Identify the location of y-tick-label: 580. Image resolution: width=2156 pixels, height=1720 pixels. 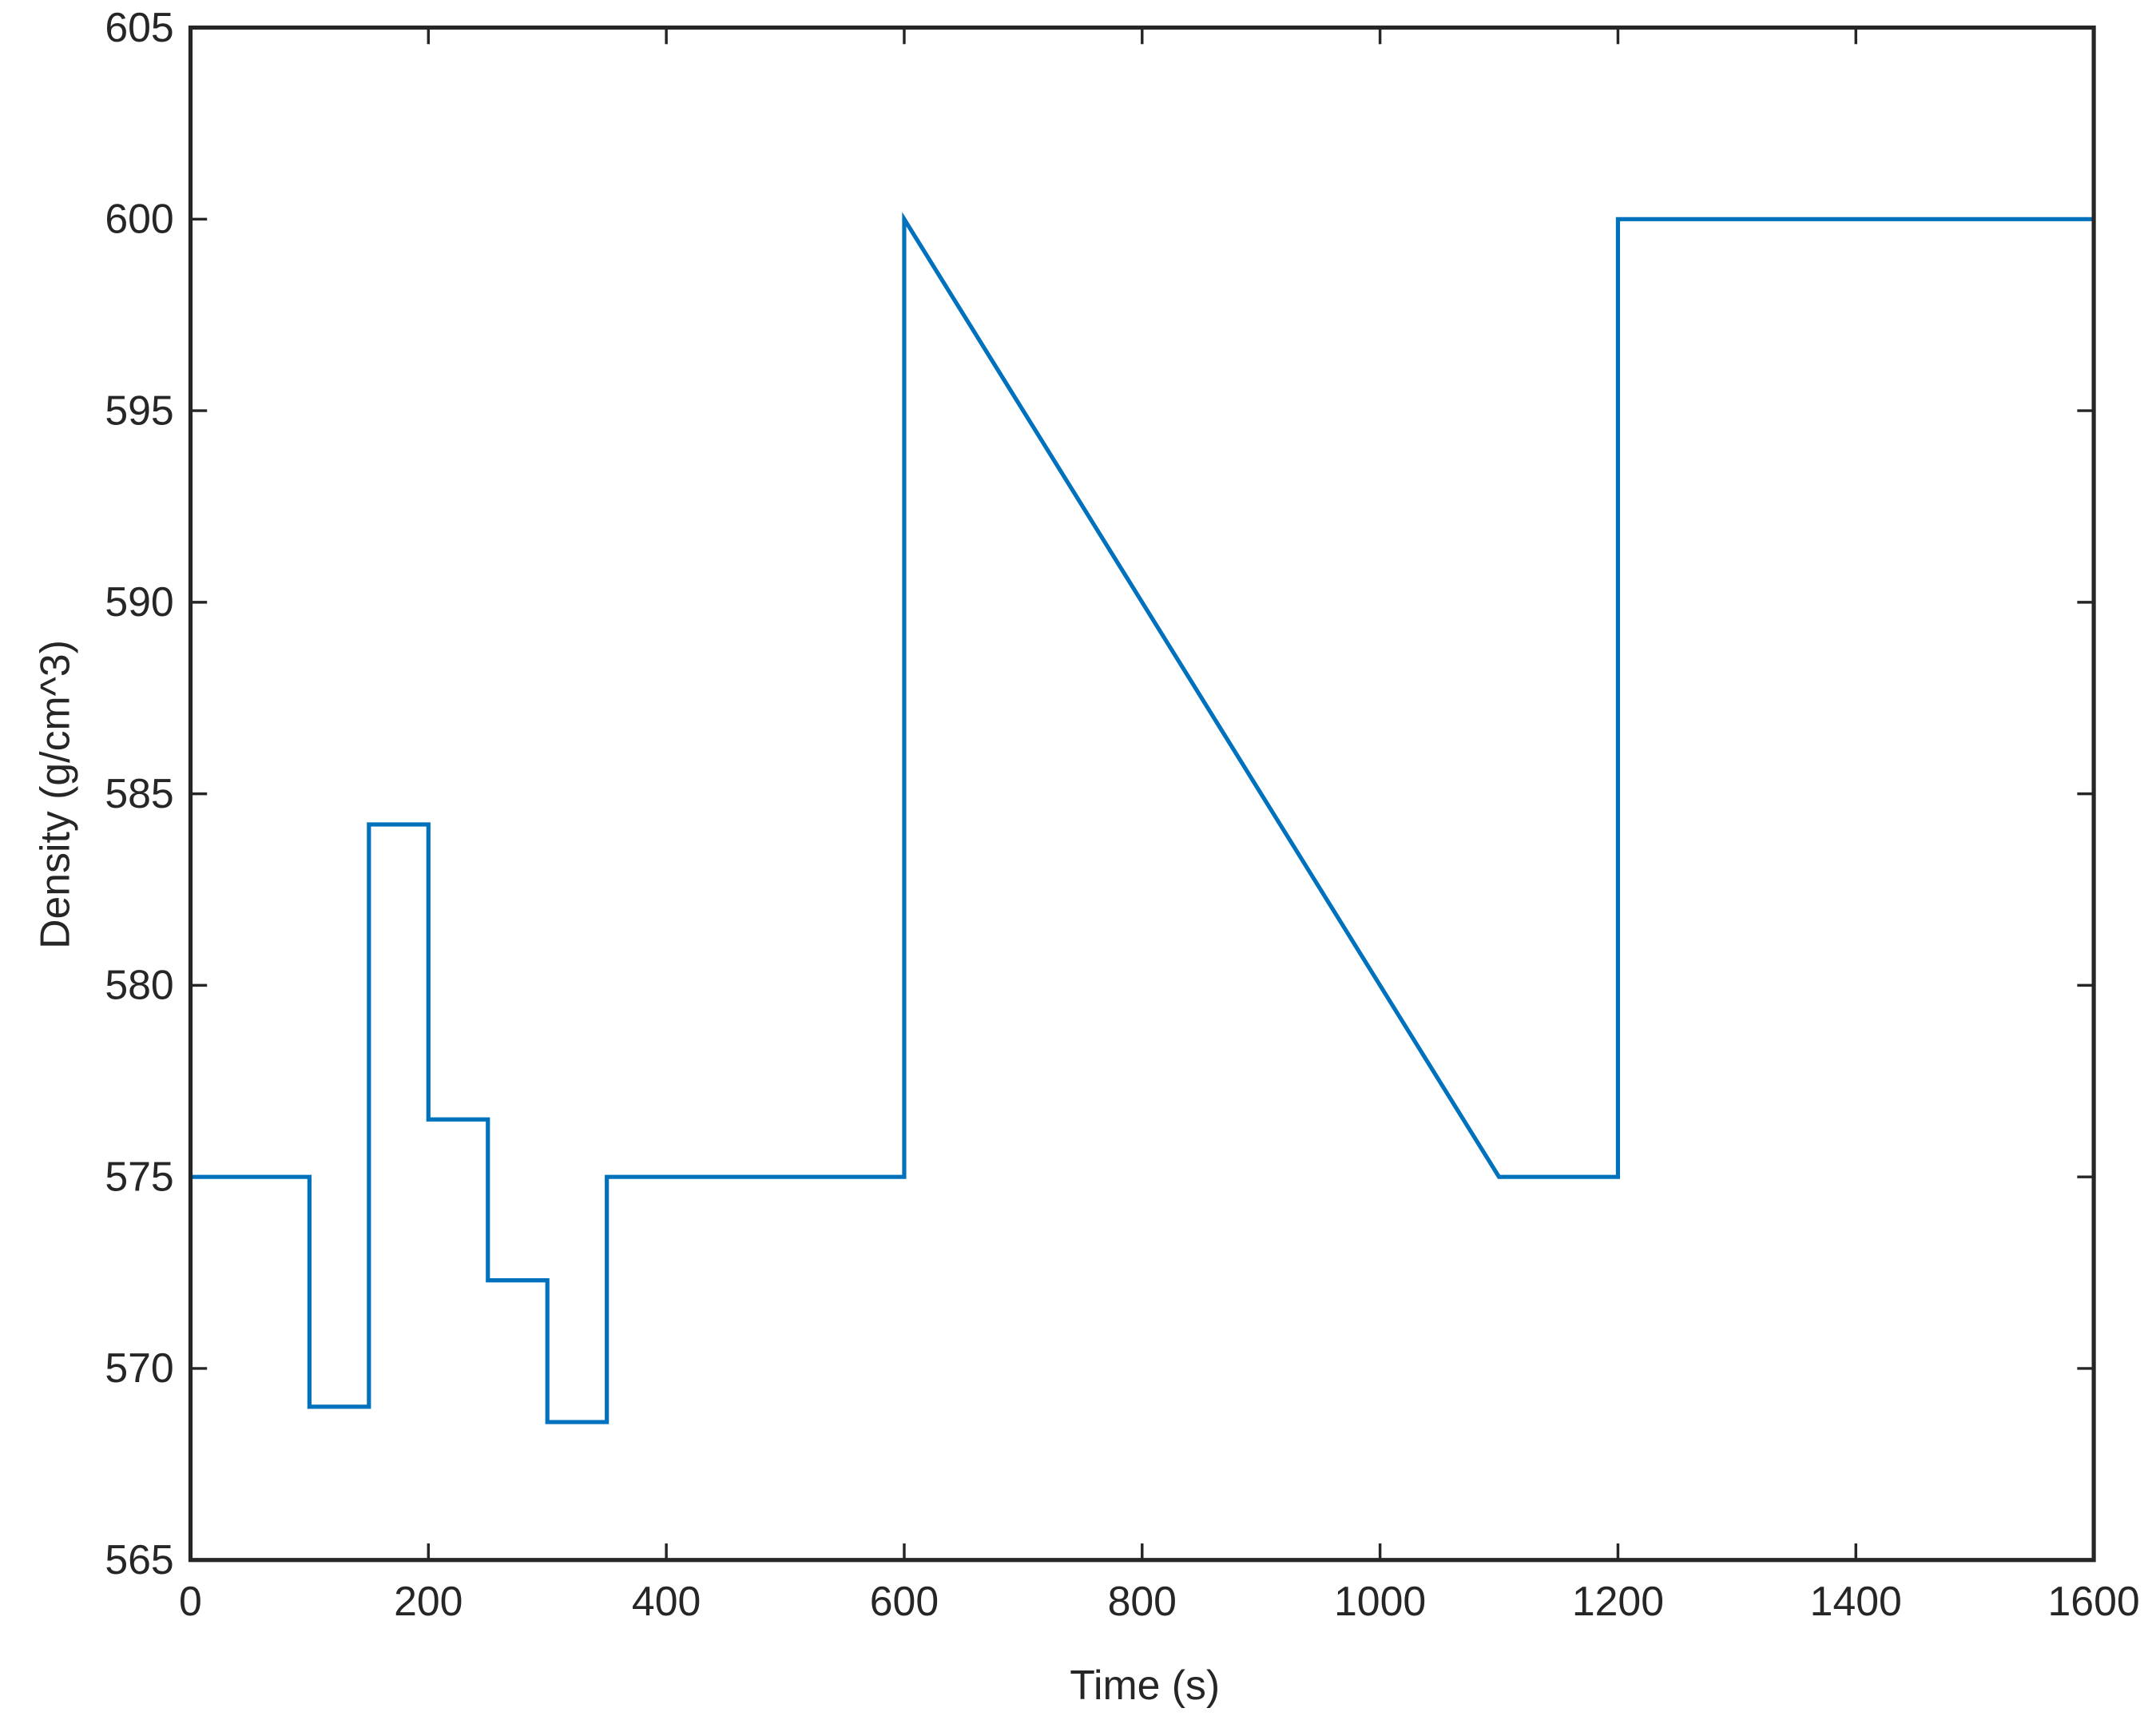
(139, 985).